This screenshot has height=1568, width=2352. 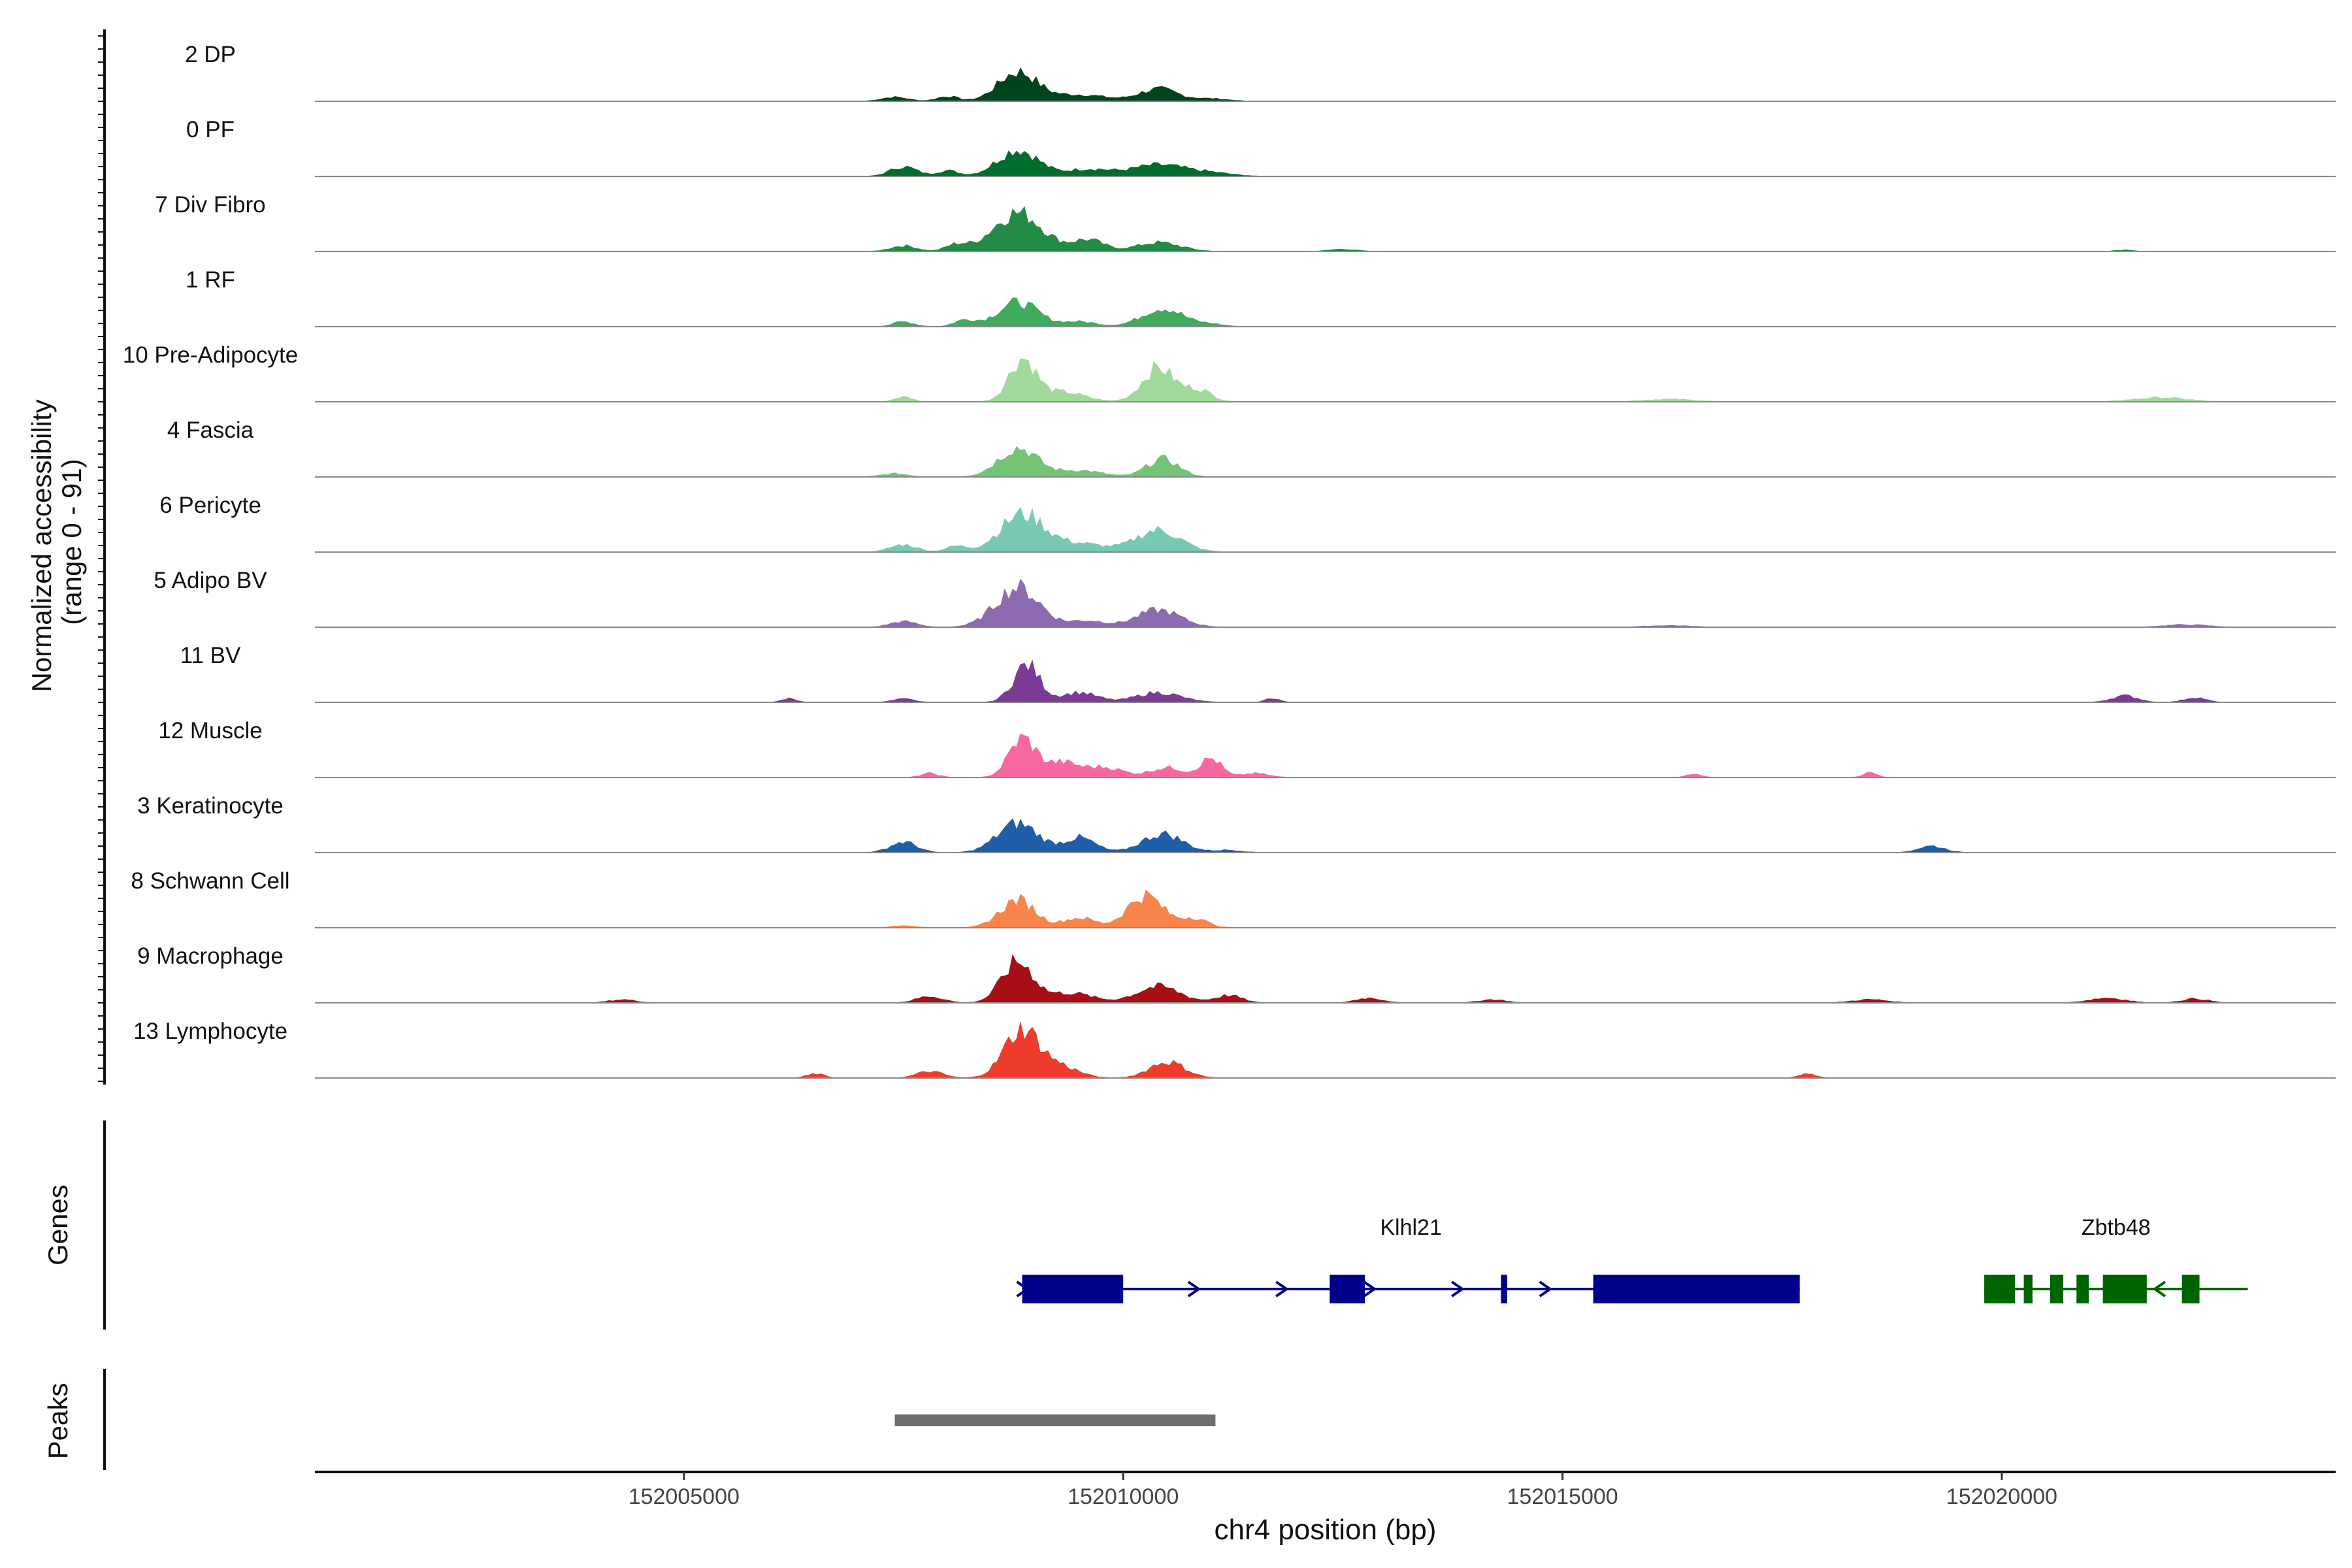 I want to click on y-axis-label-line-1: Normalized accessibility, so click(x=41, y=545).